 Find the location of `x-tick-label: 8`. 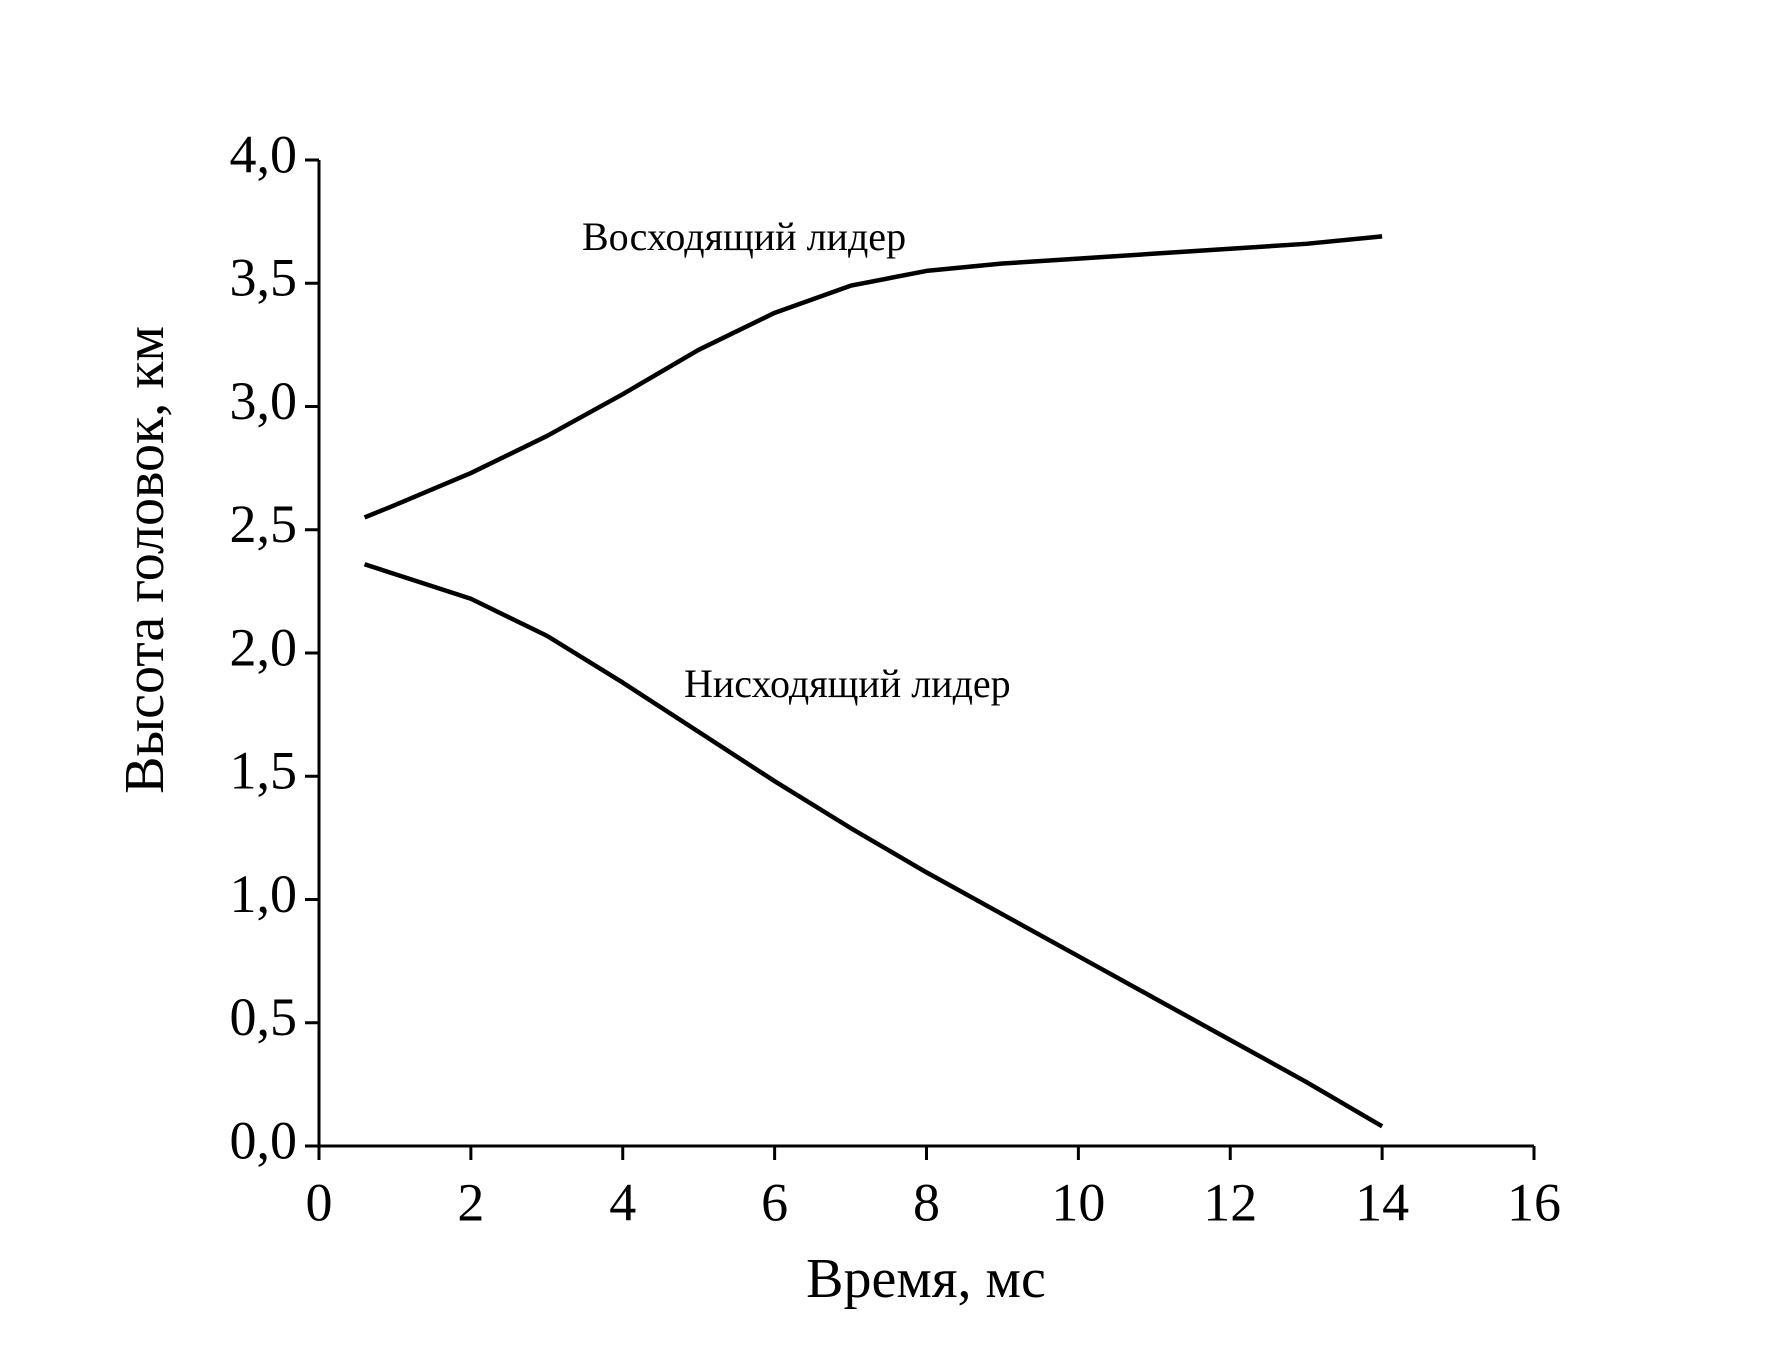

x-tick-label: 8 is located at coordinates (926, 1202).